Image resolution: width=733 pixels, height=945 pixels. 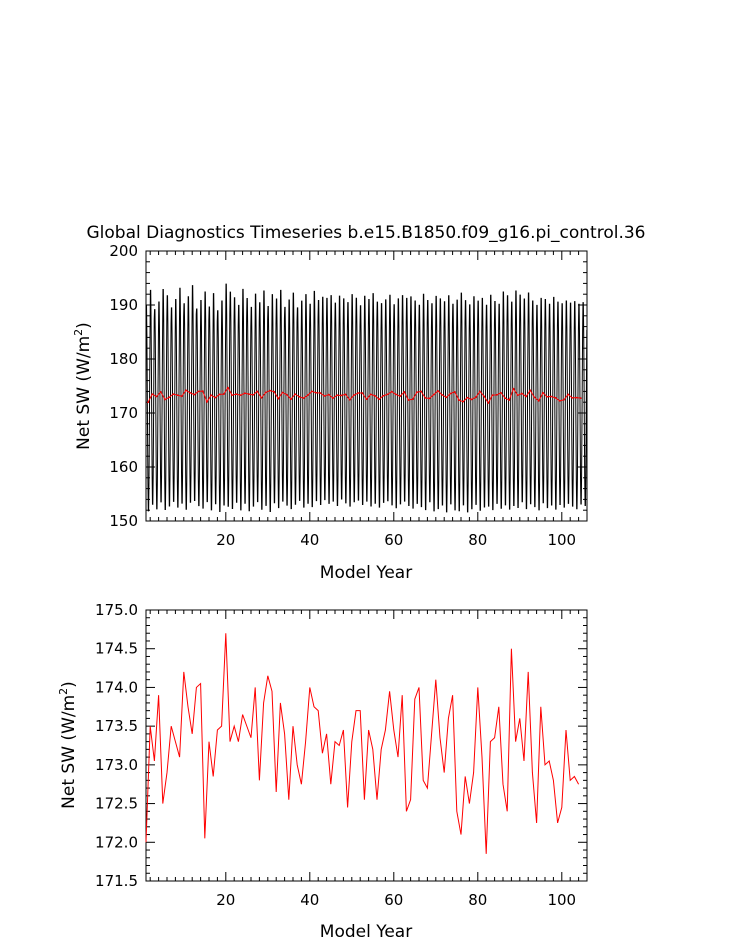 What do you see at coordinates (366, 932) in the screenshot?
I see `bottom-xlabel: Model Year` at bounding box center [366, 932].